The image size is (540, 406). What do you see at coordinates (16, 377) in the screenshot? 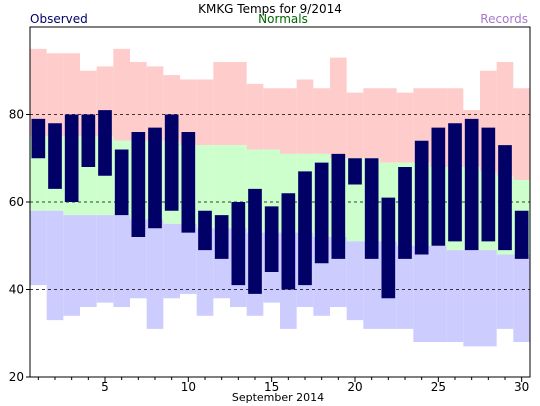
I see `y-tick-label-20: 20` at bounding box center [16, 377].